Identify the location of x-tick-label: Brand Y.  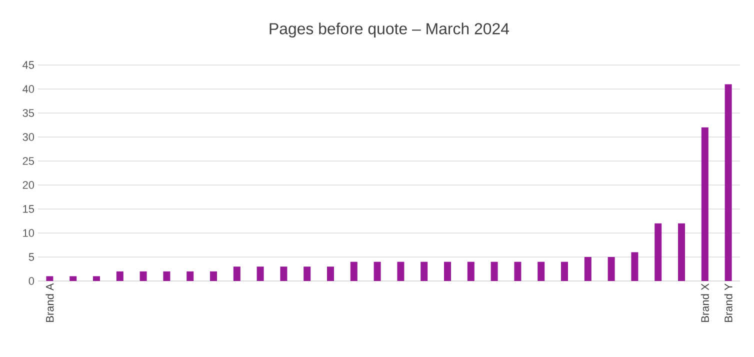
(728, 302).